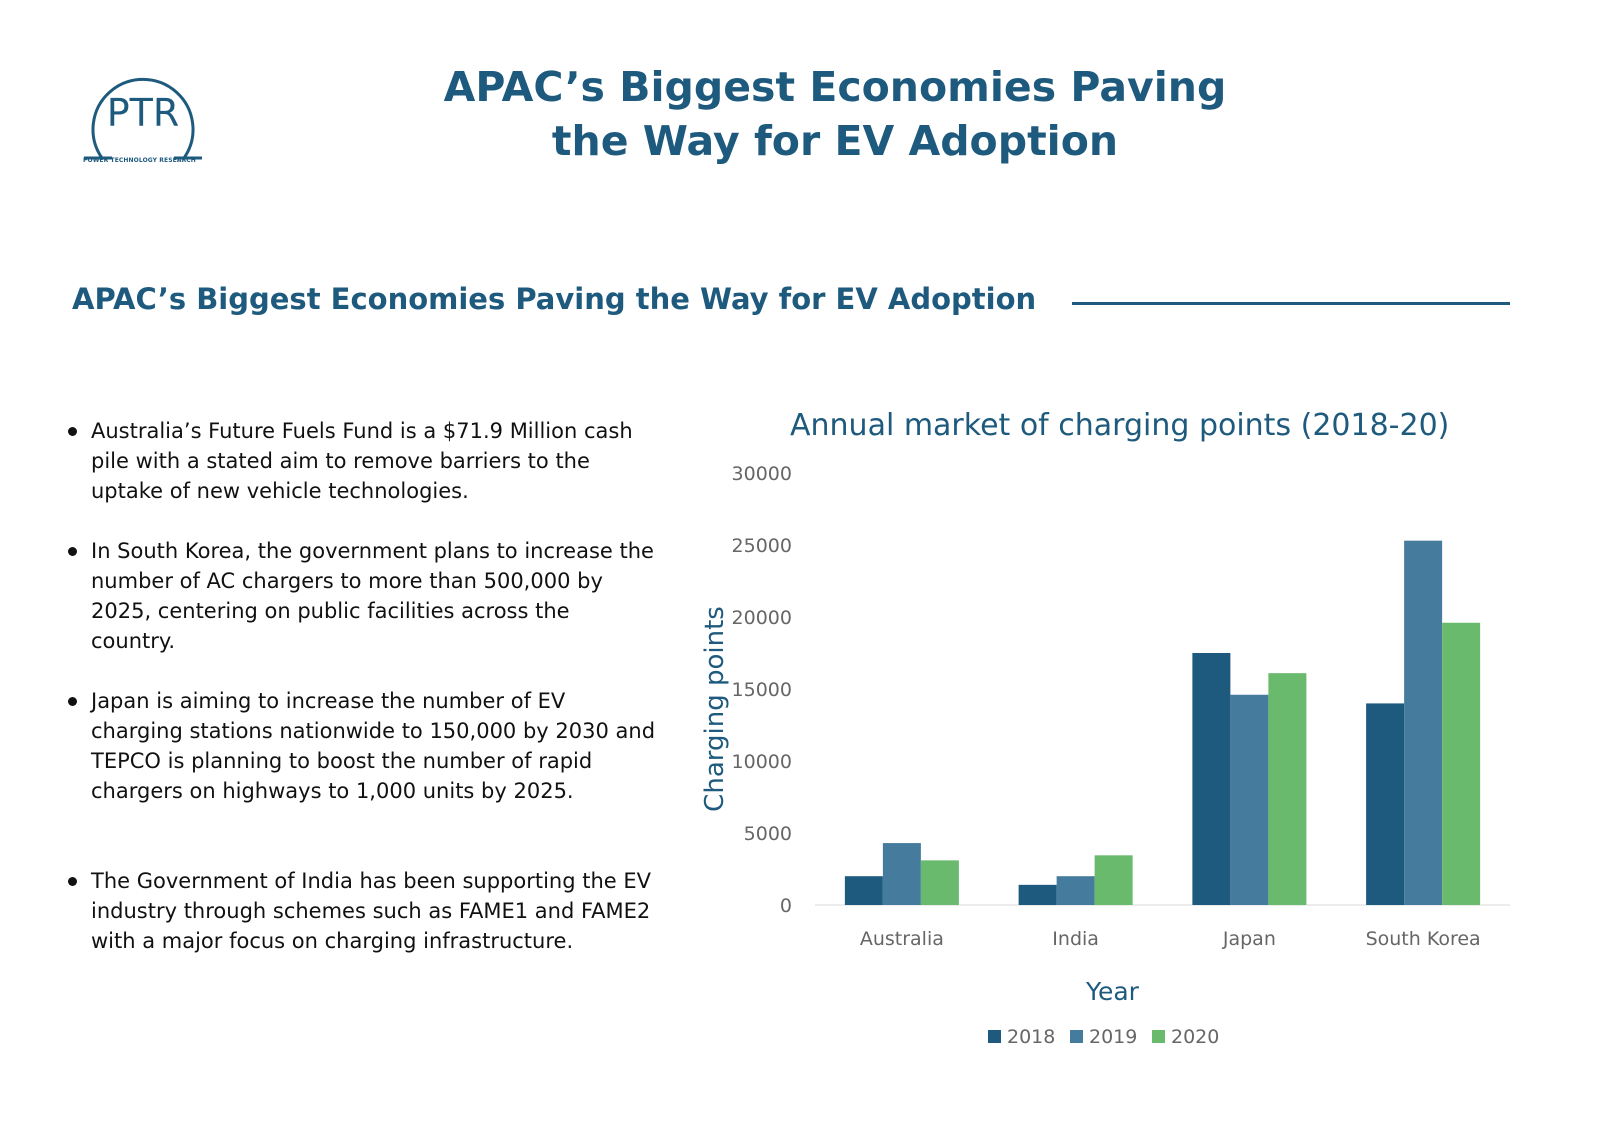 This screenshot has width=1600, height=1136. What do you see at coordinates (1076, 1036) in the screenshot?
I see `legend-swatch-2019` at bounding box center [1076, 1036].